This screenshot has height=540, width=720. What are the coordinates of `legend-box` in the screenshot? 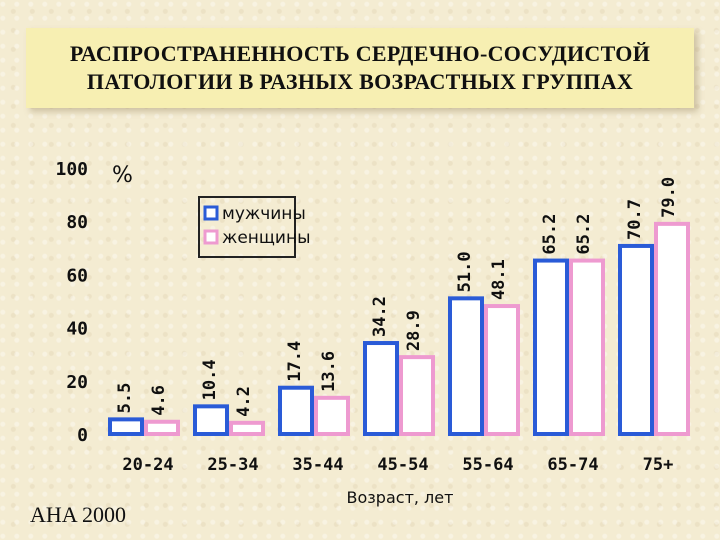 It's located at (247, 227).